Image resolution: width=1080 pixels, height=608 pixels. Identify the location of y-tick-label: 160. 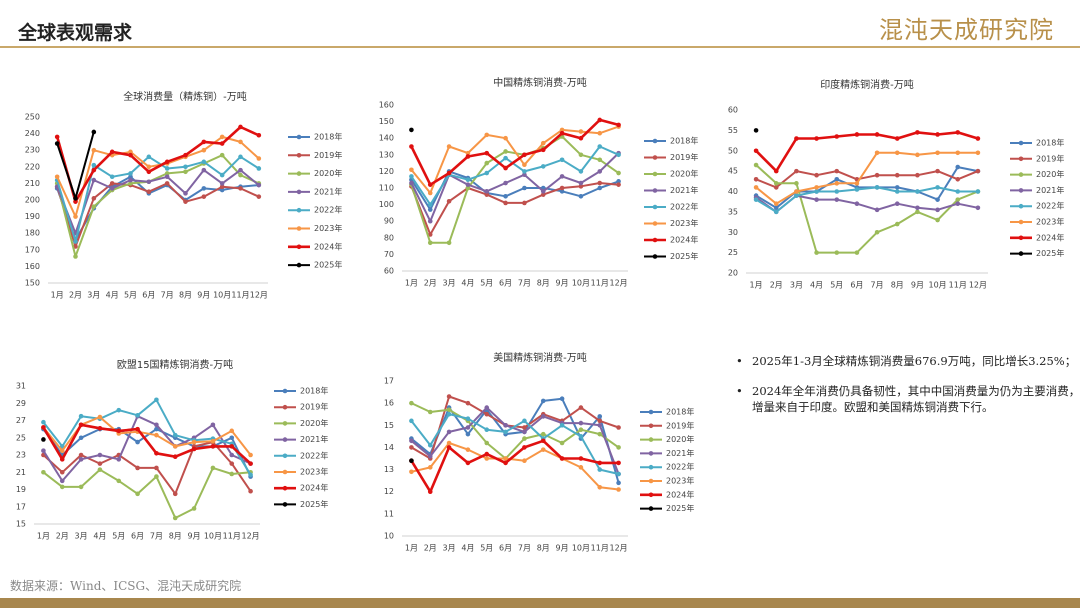
(386, 105).